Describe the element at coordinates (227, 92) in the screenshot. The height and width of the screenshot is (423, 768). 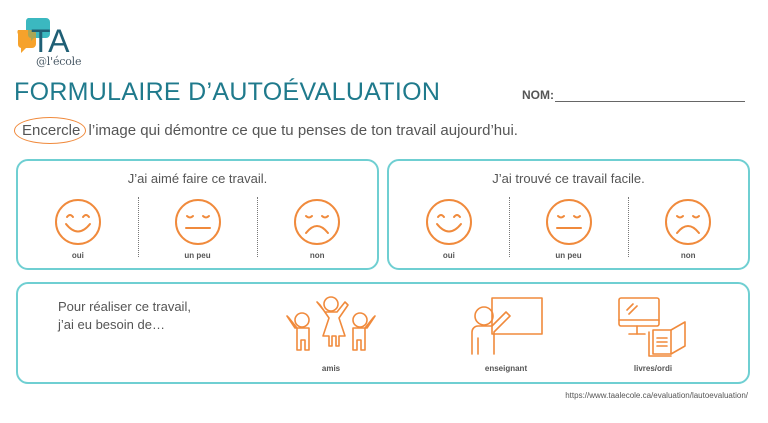
I see `page-title: FORMULAIRE D’AUTOÉVALUATION` at that location.